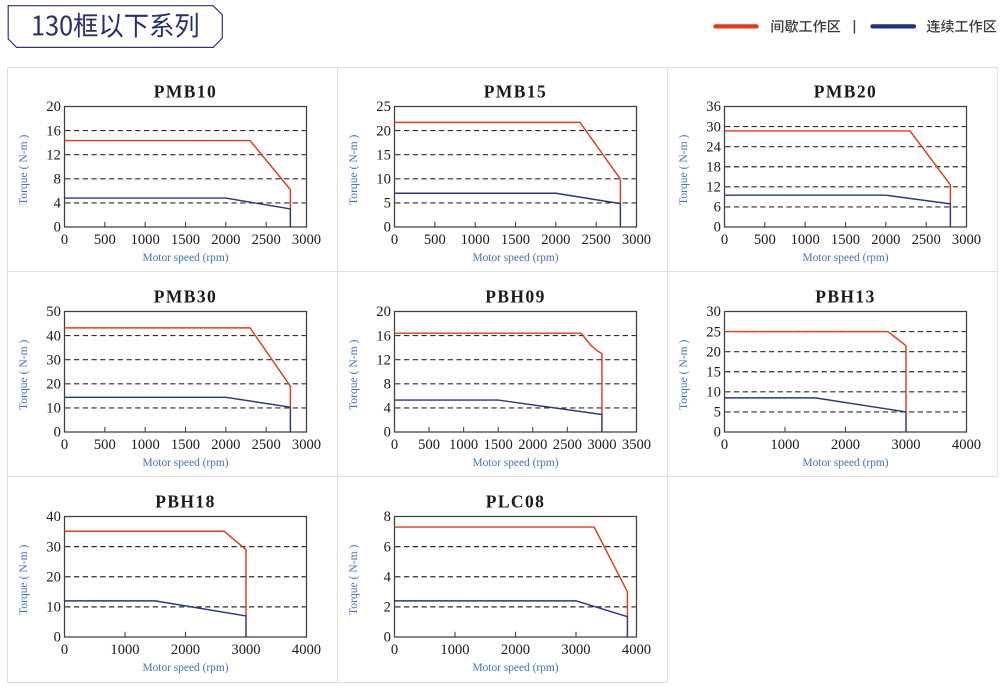 This screenshot has width=1006, height=693. I want to click on svg-text: PMB20, so click(845, 91).